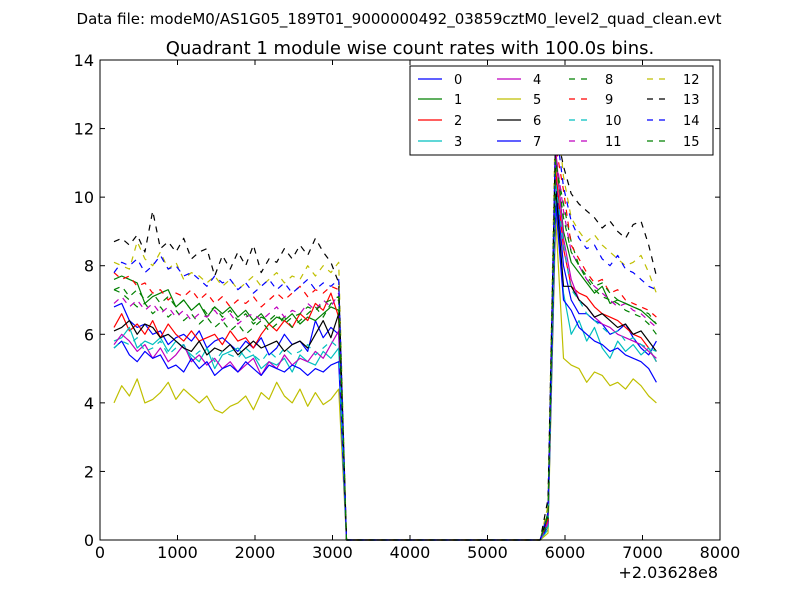 This screenshot has height=604, width=800. Describe the element at coordinates (89, 540) in the screenshot. I see `y-tick-label: 0` at that location.